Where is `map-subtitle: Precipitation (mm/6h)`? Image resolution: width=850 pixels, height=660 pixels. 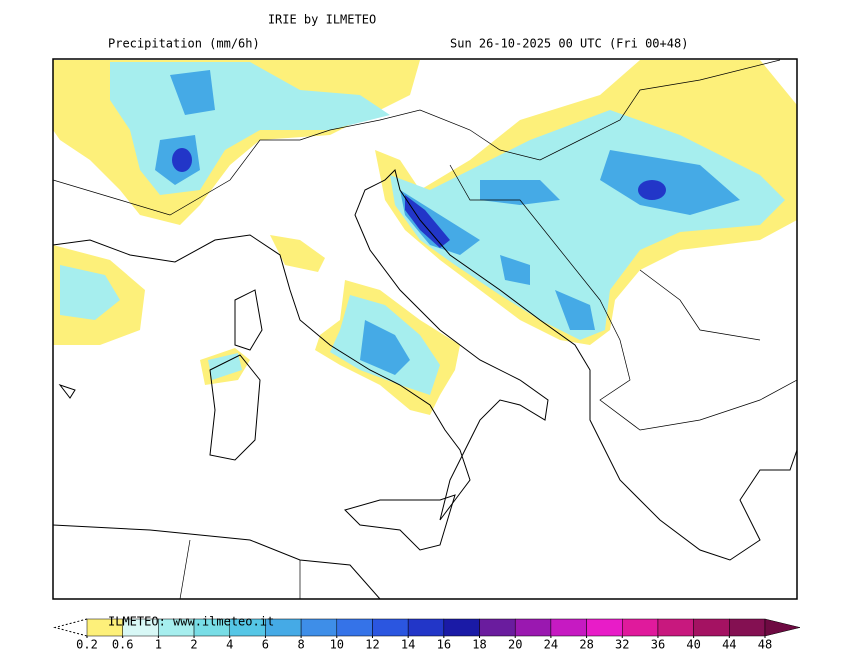 map-subtitle: Precipitation (mm/6h) is located at coordinates (184, 44).